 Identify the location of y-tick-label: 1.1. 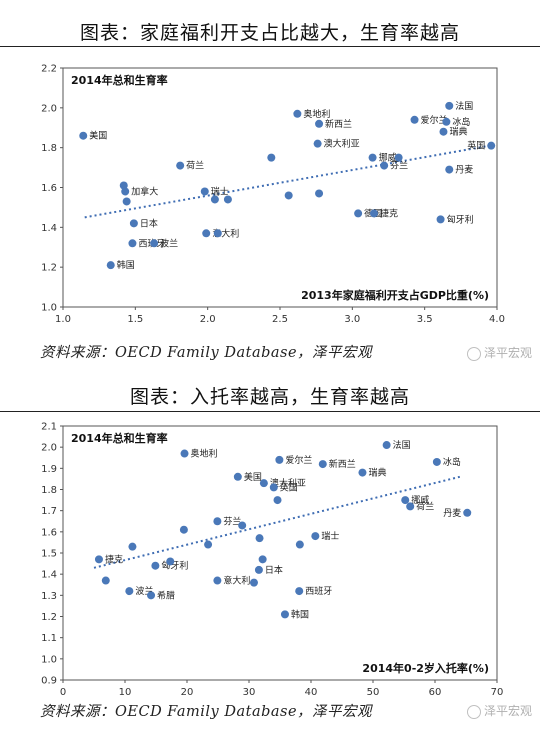
(49, 638).